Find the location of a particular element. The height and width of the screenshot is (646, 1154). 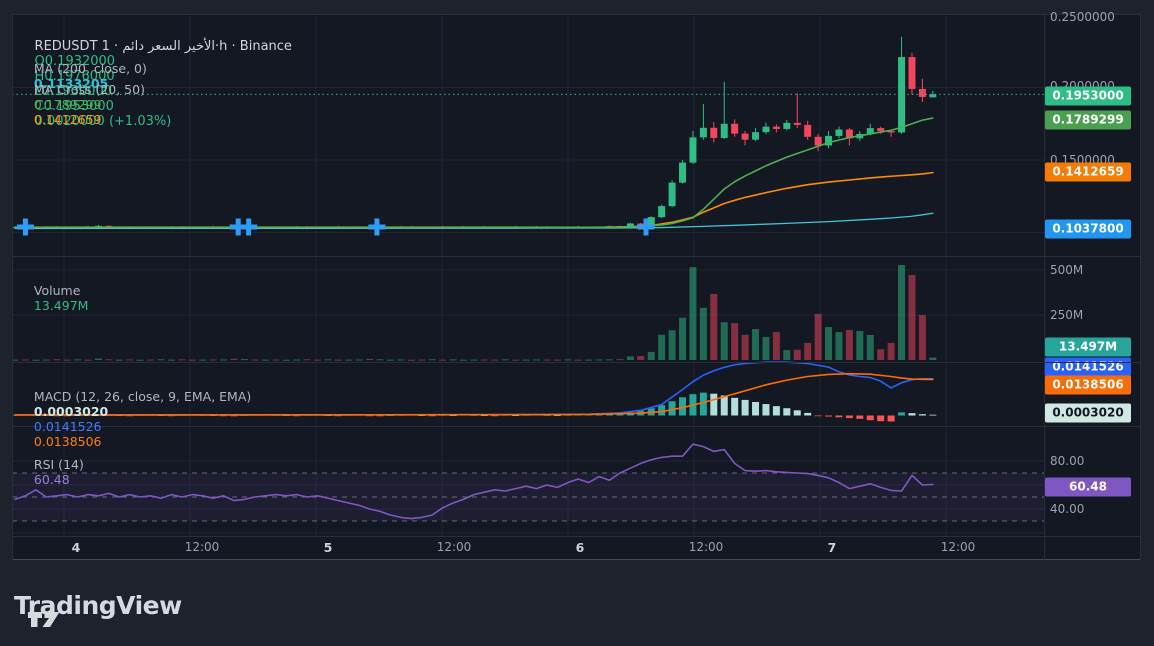

volume-value: 13.497M is located at coordinates (61, 305).